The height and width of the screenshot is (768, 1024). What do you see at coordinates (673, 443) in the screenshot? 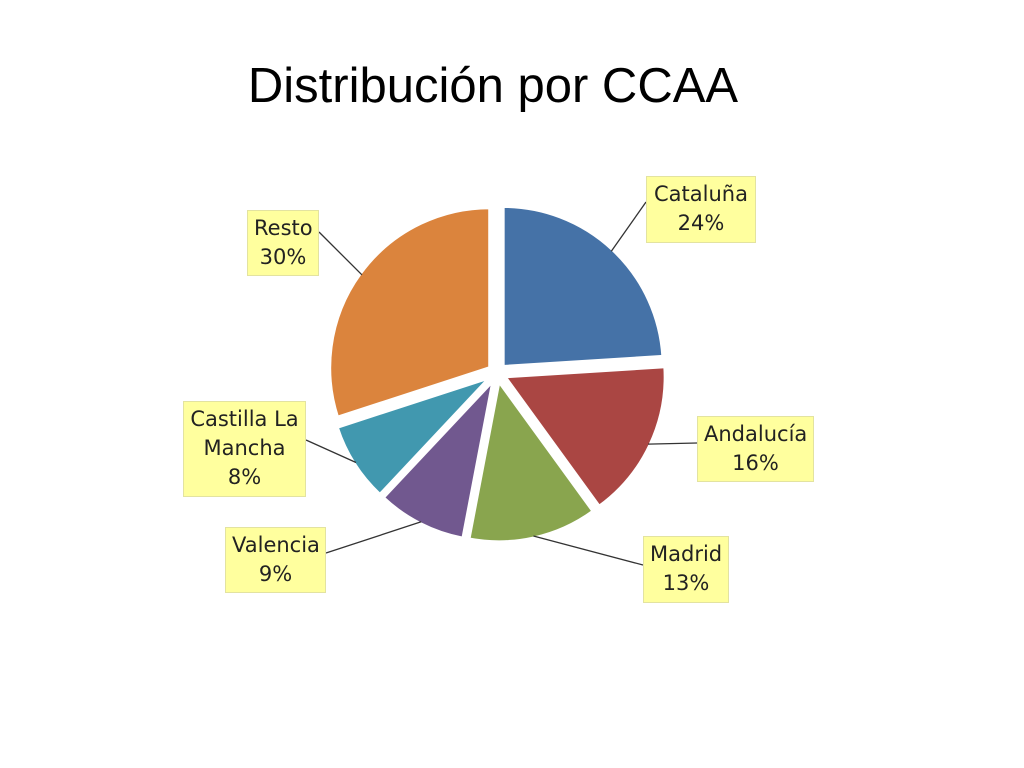
I see `leader-line-andalucia` at bounding box center [673, 443].